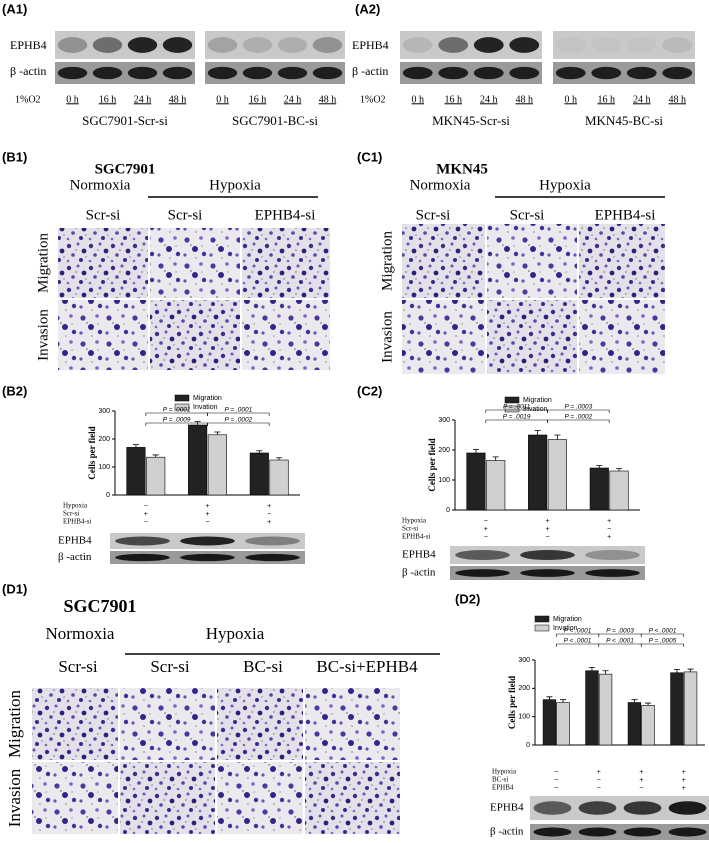 Image resolution: width=709 pixels, height=843 pixels. What do you see at coordinates (14, 390) in the screenshot?
I see `panel-label: (B2)` at bounding box center [14, 390].